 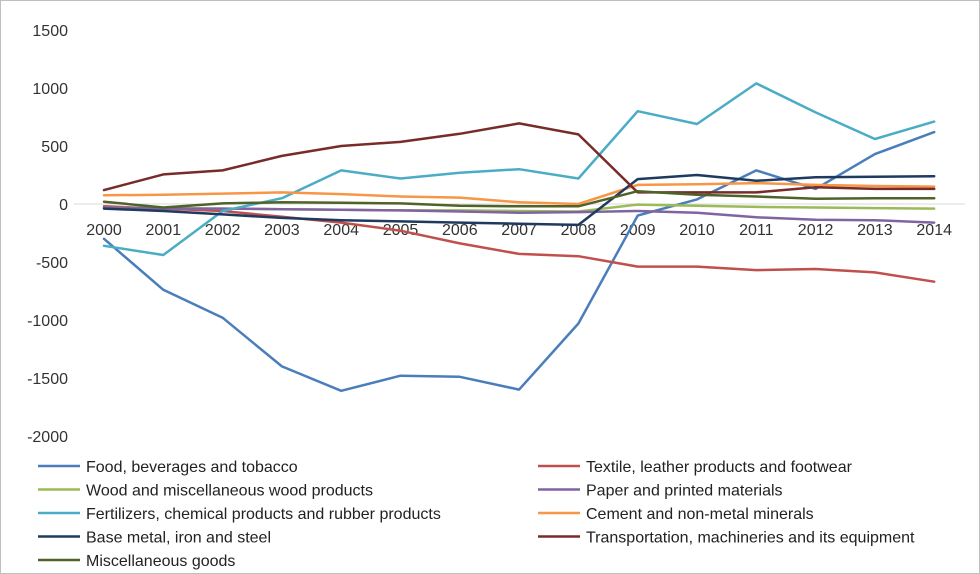 I want to click on x-tick-label: 2012, so click(x=816, y=230).